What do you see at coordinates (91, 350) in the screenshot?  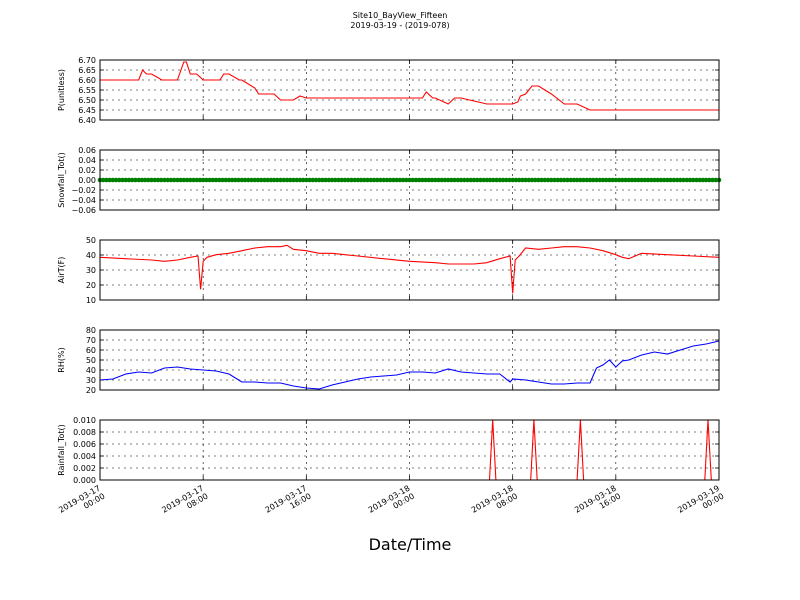 I see `y-tick-label: 60` at bounding box center [91, 350].